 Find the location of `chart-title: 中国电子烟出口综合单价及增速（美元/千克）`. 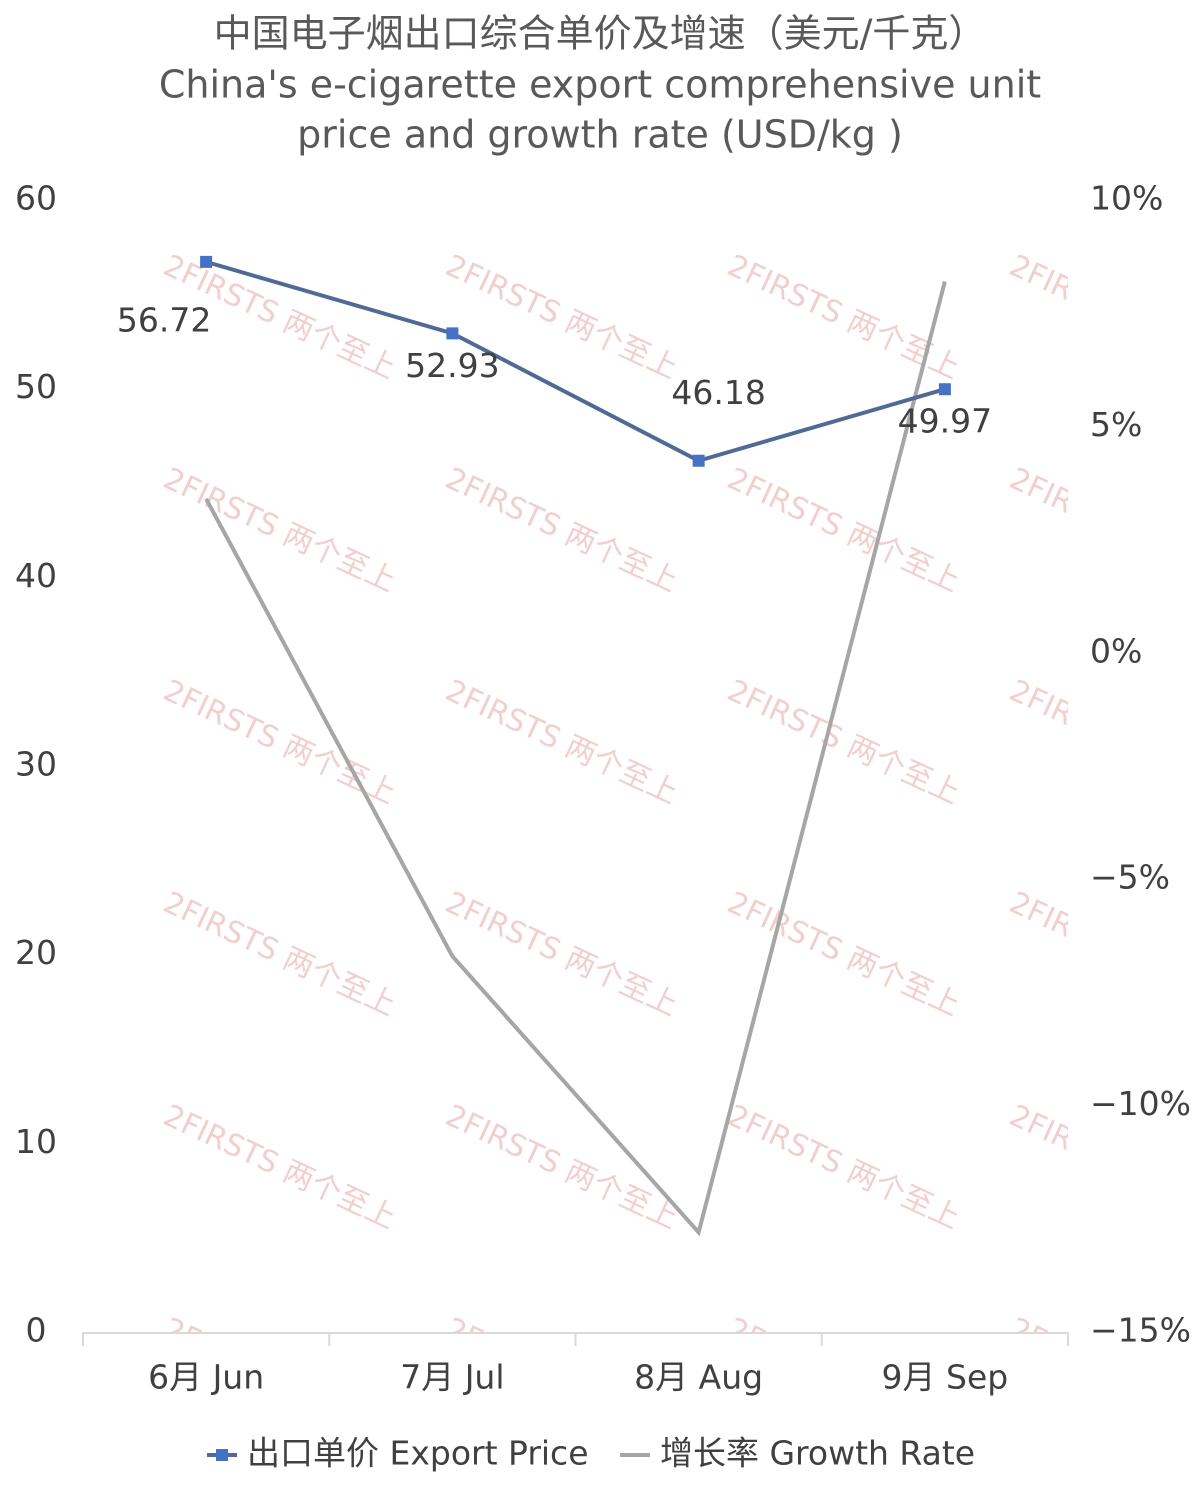

chart-title: 中国电子烟出口综合单价及增速（美元/千克） is located at coordinates (600, 34).